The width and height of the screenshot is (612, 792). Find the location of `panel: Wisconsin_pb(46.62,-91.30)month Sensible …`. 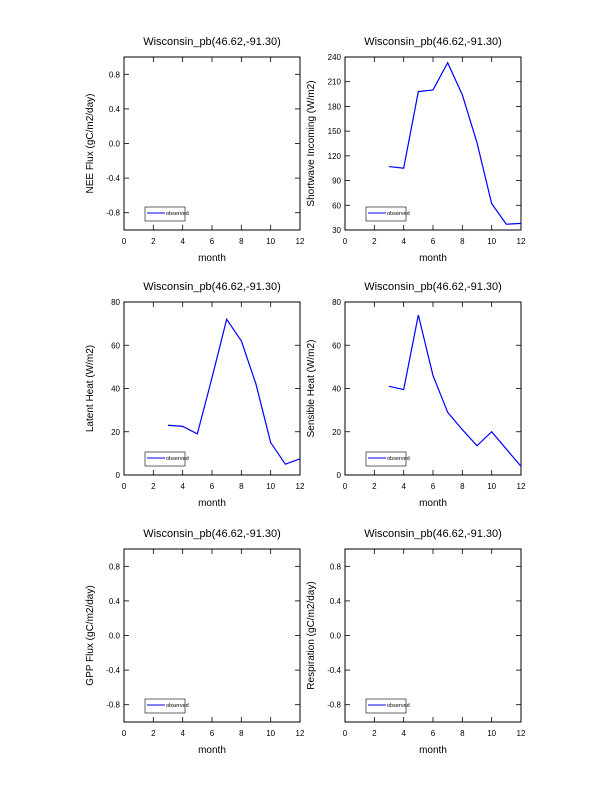

panel: Wisconsin_pb(46.62,-91.30)month Sensible … is located at coordinates (416, 395).